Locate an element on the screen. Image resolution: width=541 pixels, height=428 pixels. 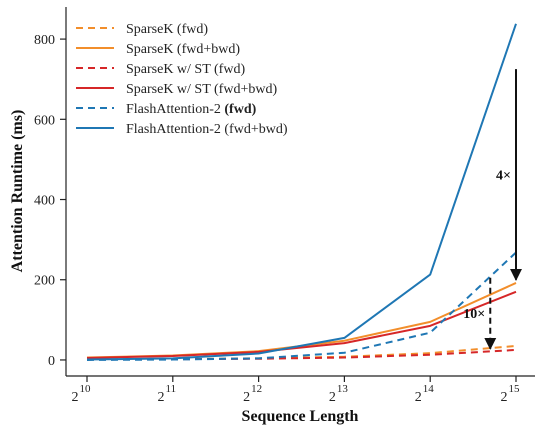
y-tick-label: 200 is located at coordinates (44, 281).